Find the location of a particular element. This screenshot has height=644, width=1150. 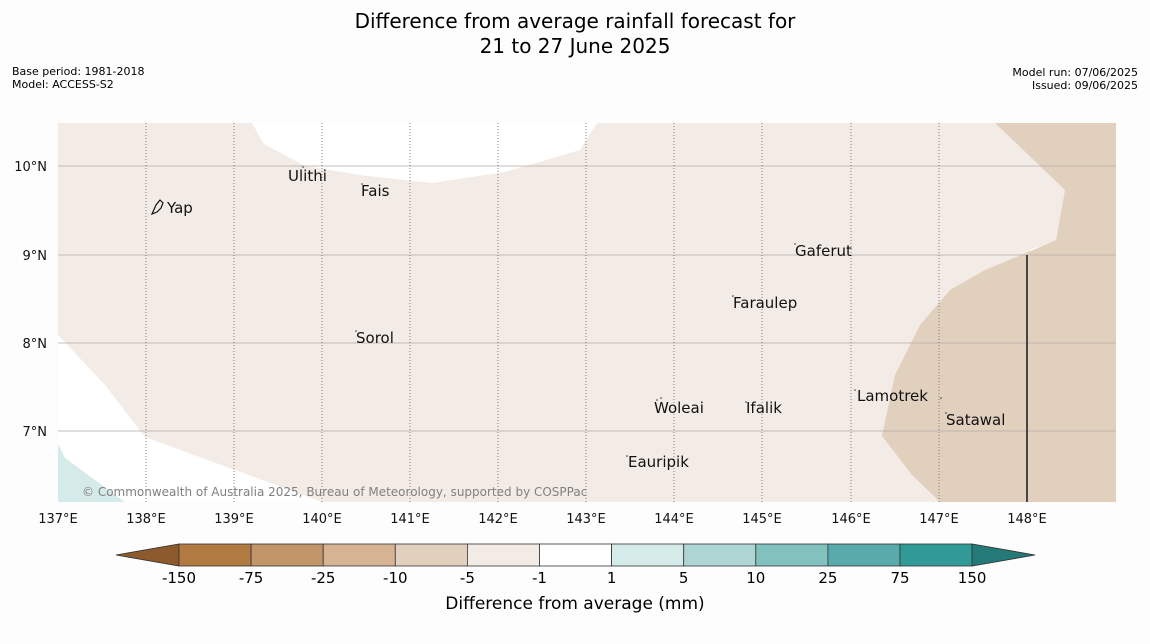

colorbar-tick-label: 25 is located at coordinates (828, 578).